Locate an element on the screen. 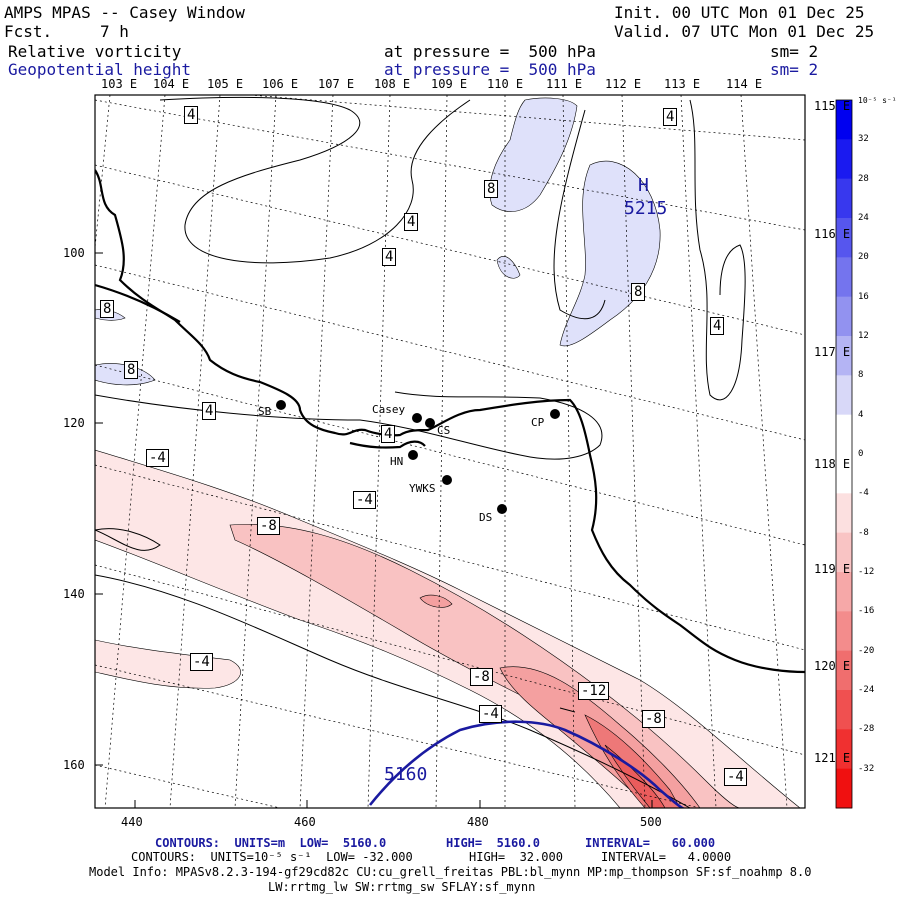 This screenshot has width=900, height=900. field1-smoothing: sm= 2 is located at coordinates (794, 51).